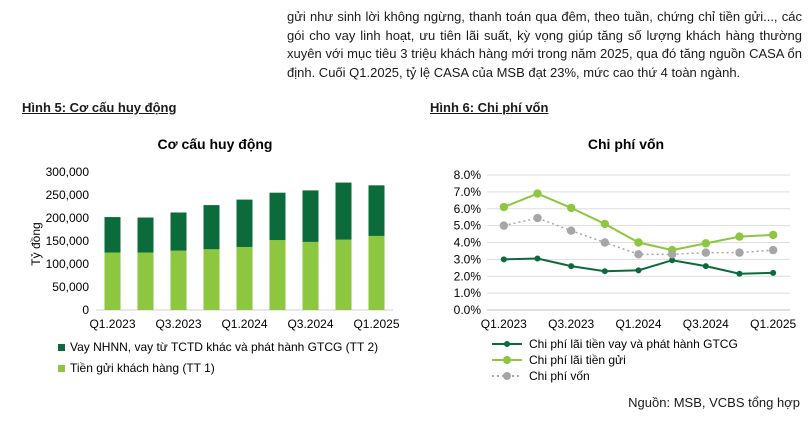  Describe the element at coordinates (638, 236) in the screenshot. I see `chart2-line-cost-of-funds` at that location.